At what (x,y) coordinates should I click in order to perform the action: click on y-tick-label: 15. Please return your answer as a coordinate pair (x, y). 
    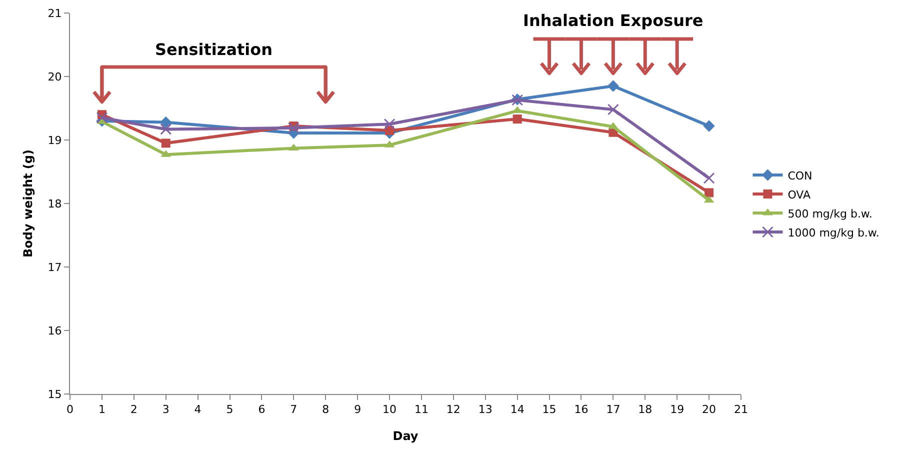
    Looking at the image, I should click on (55, 394).